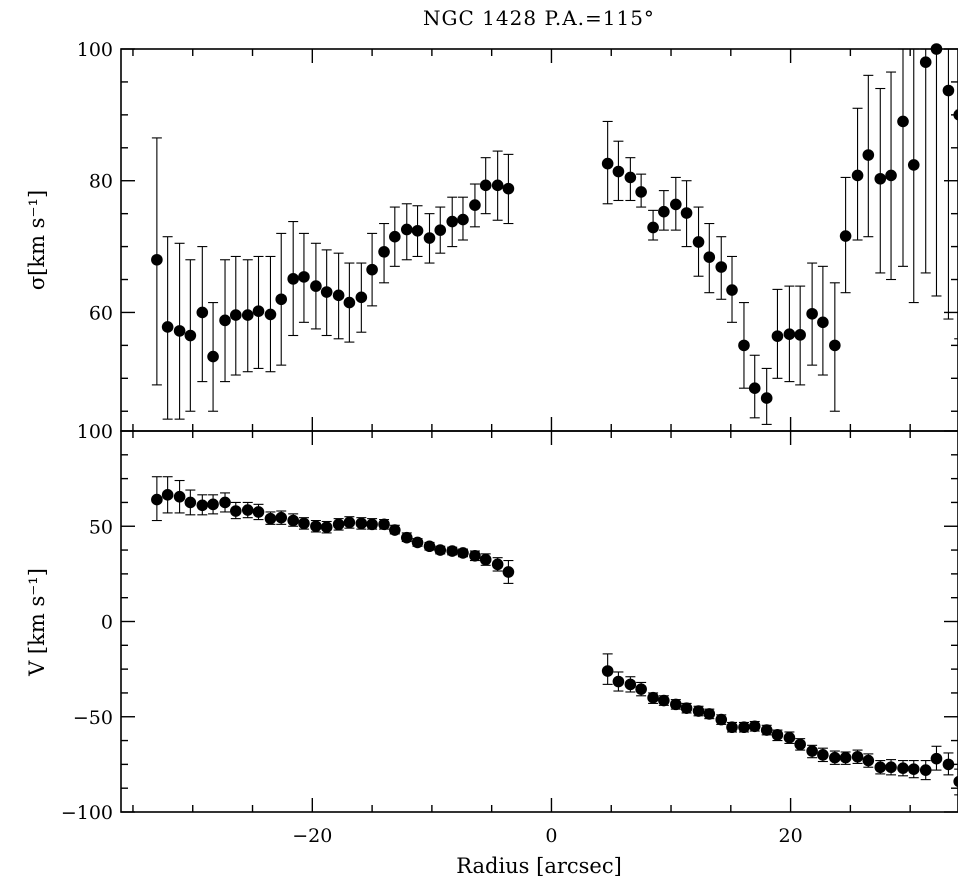 Image resolution: width=958 pixels, height=888 pixels. I want to click on y-tick-label: 50, so click(101, 527).